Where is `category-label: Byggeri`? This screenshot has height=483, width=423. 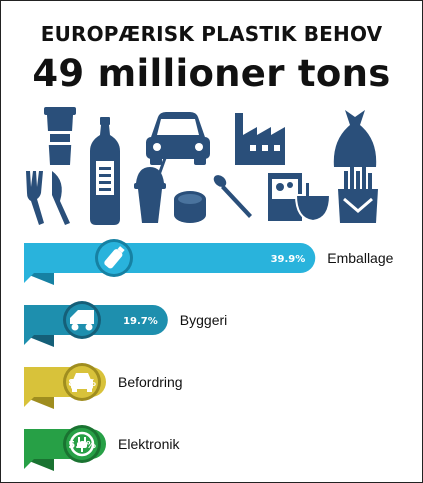
category-label: Byggeri is located at coordinates (203, 320).